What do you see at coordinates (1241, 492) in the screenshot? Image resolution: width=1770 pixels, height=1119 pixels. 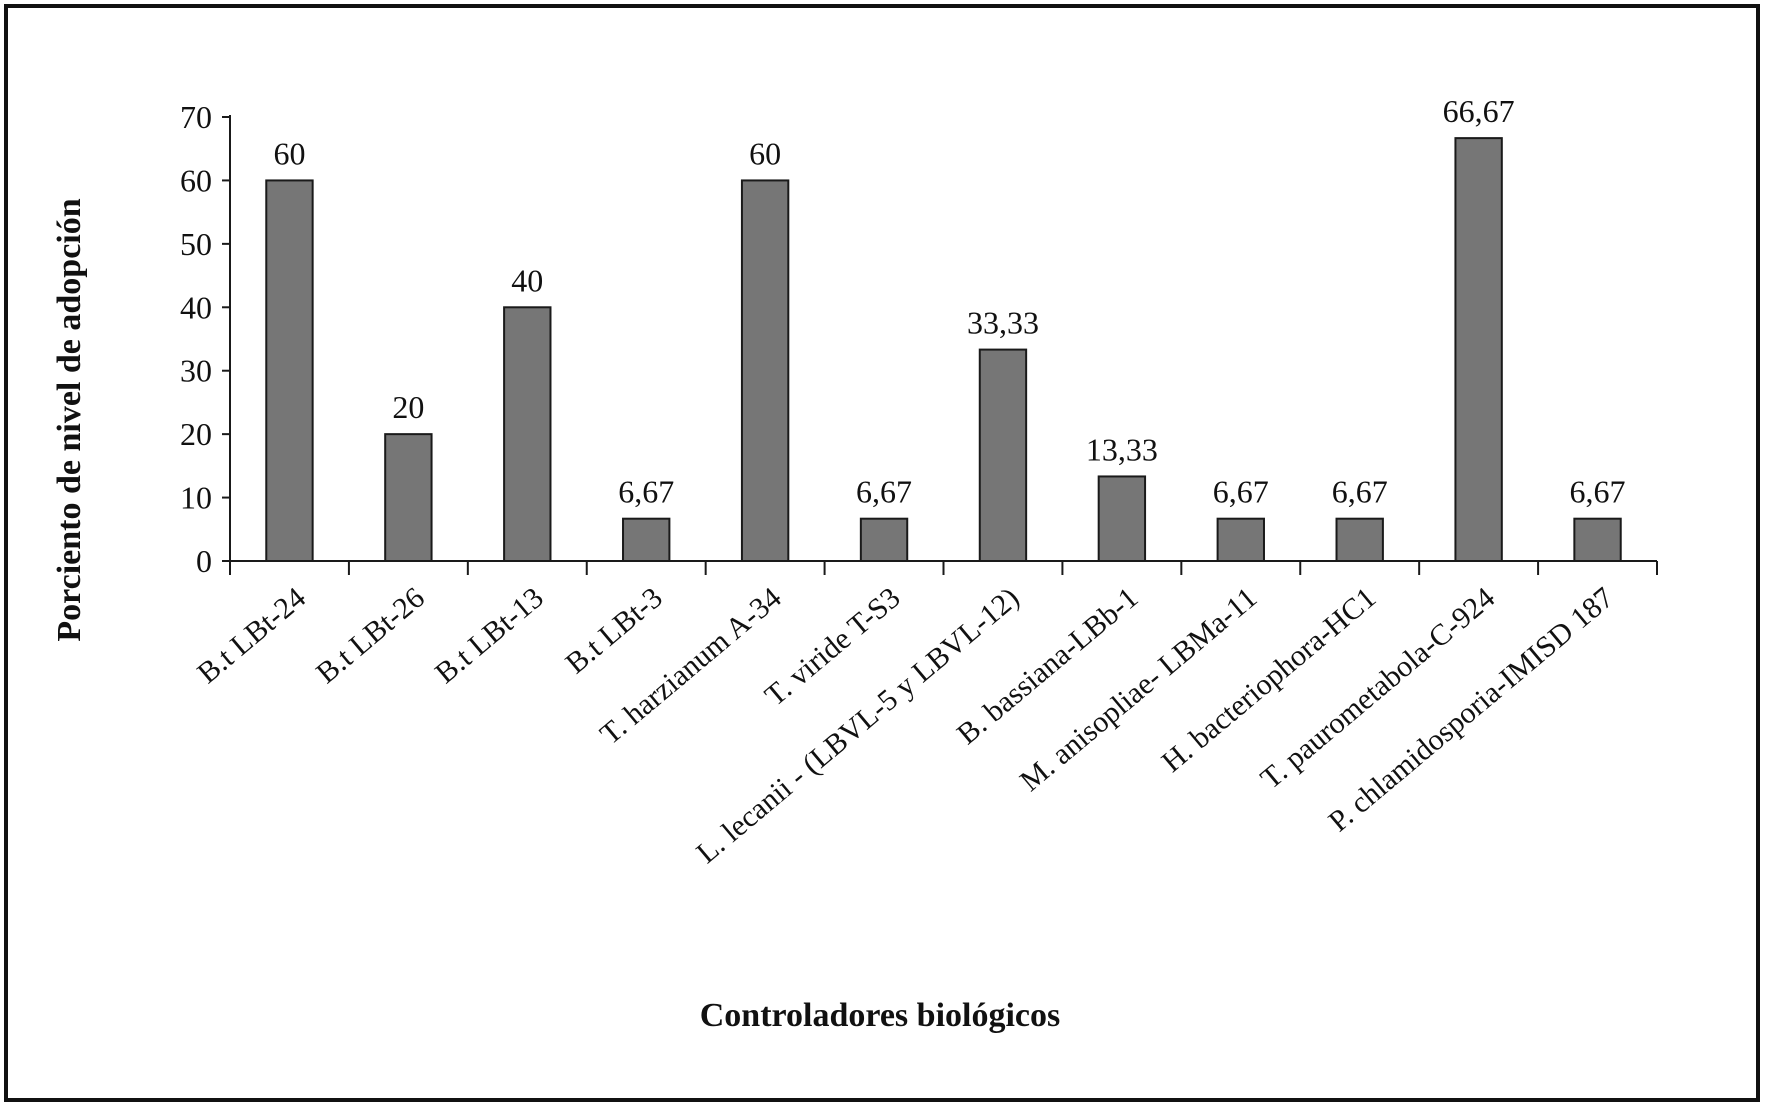 I see `data-label-9: 6,67` at bounding box center [1241, 492].